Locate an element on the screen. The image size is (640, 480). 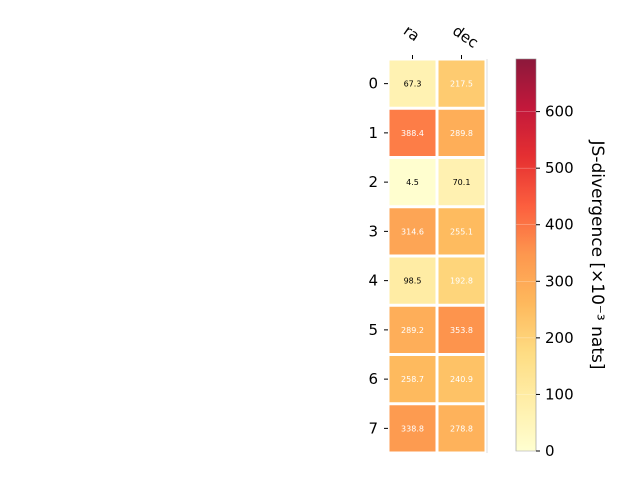
cell-value-label: 240.9 is located at coordinates (461, 379).